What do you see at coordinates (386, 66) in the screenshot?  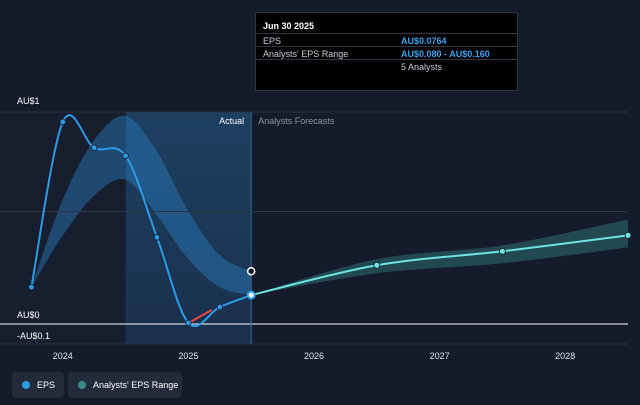 I see `tooltip-analysts-row: 5 Analysts` at bounding box center [386, 66].